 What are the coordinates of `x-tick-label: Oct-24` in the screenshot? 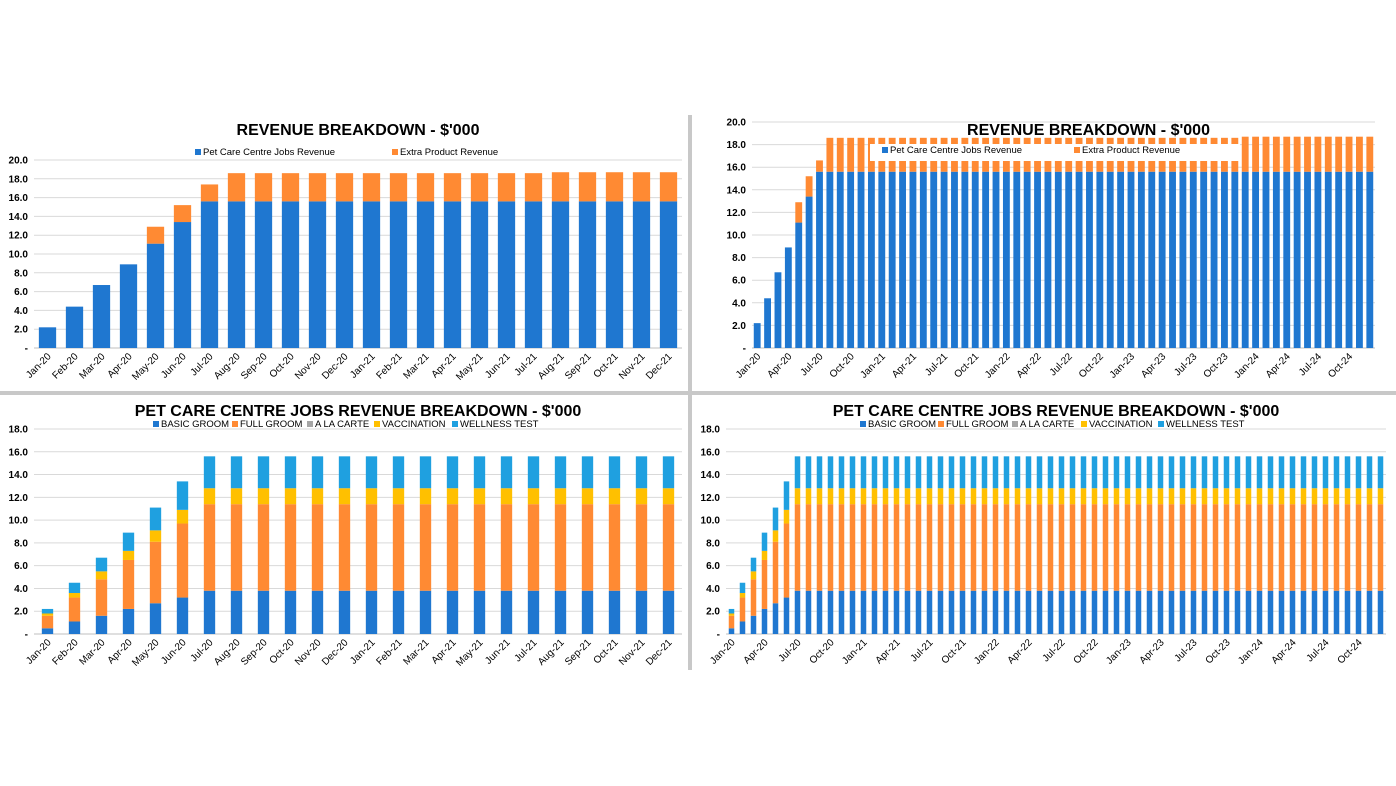 It's located at (1340, 365).